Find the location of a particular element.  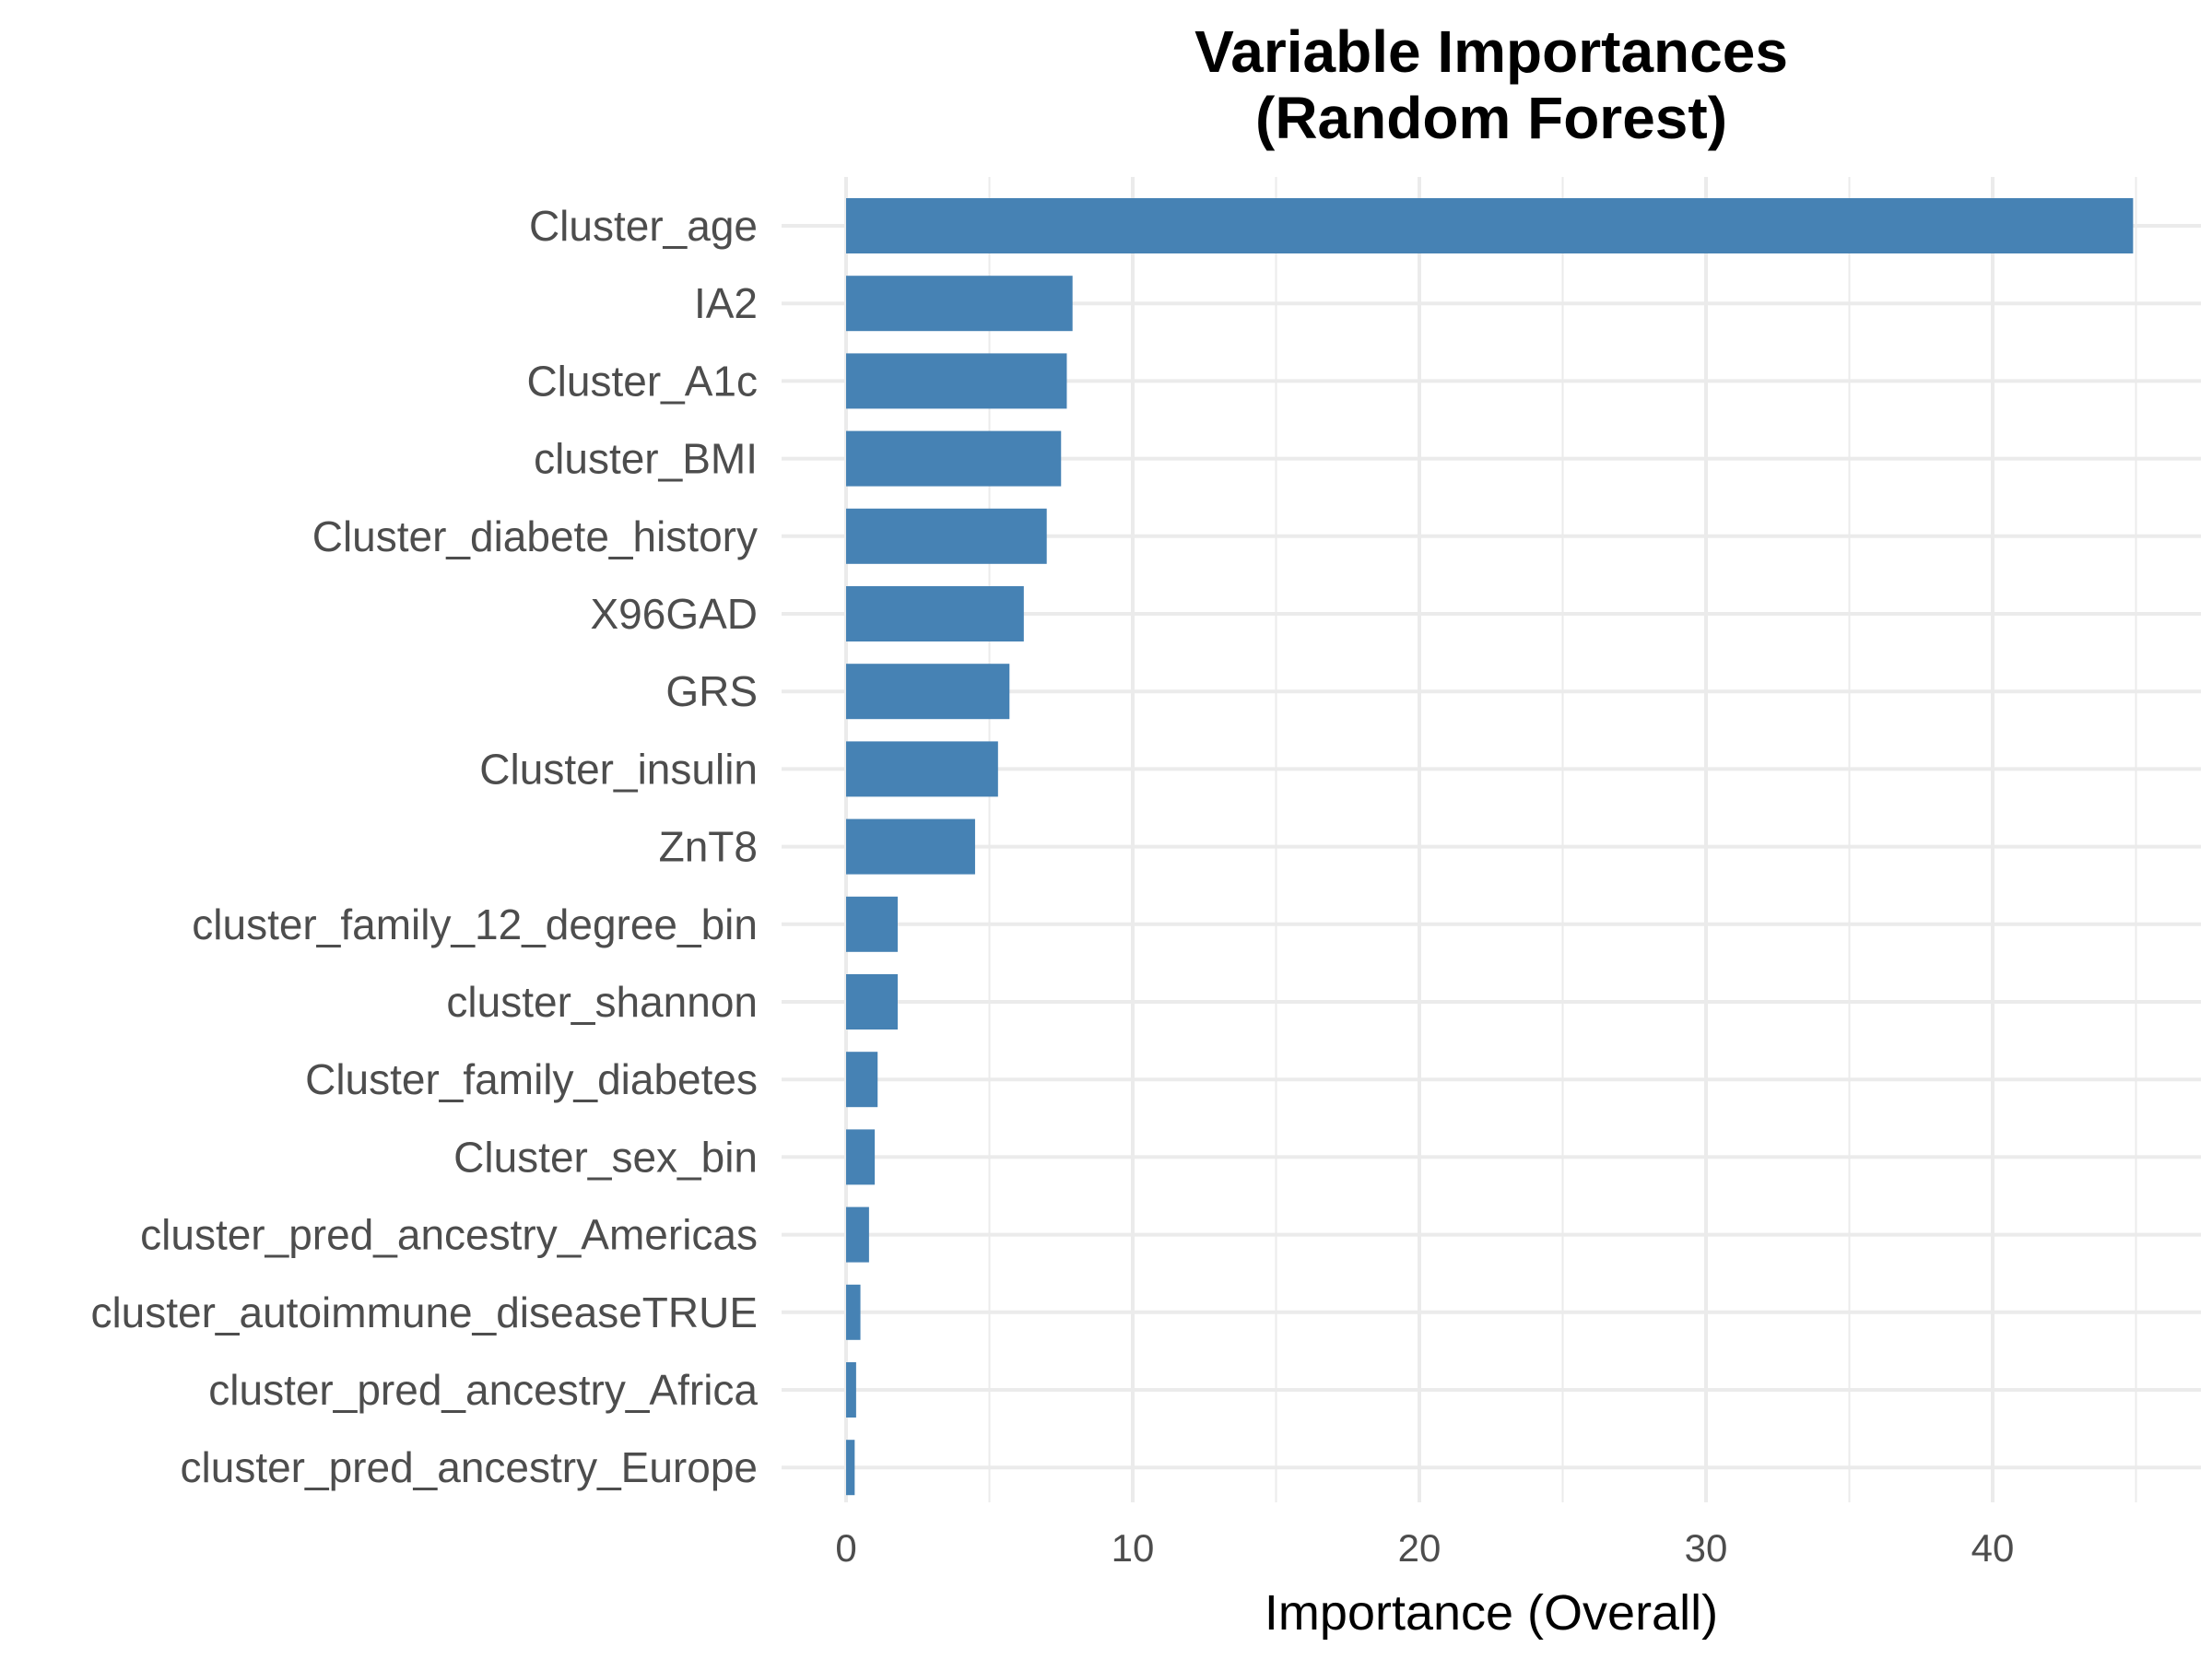

bar-GRS is located at coordinates (928, 692).